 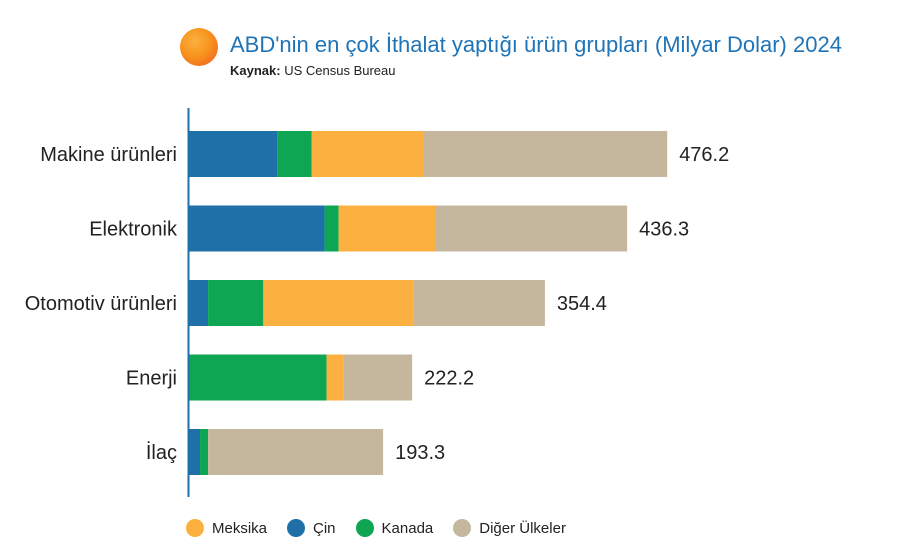 What do you see at coordinates (420, 453) in the screenshot?
I see `bar-total-label: 193.3` at bounding box center [420, 453].